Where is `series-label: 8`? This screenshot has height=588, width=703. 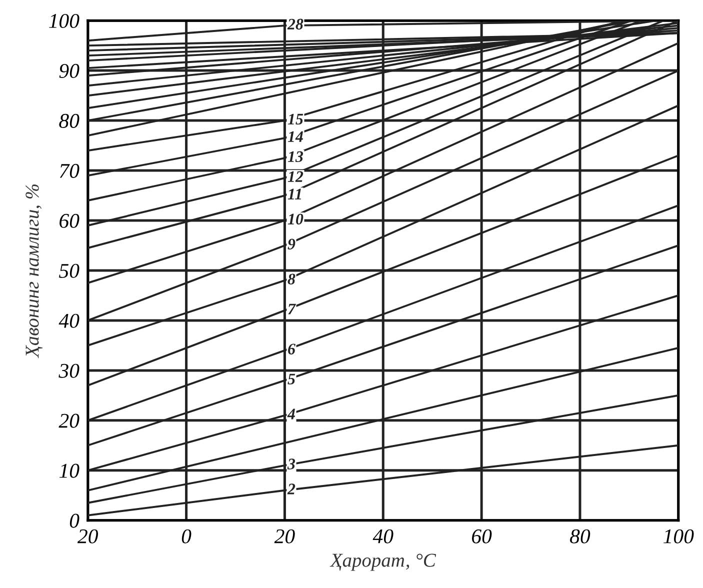
series-label: 8 is located at coordinates (292, 279).